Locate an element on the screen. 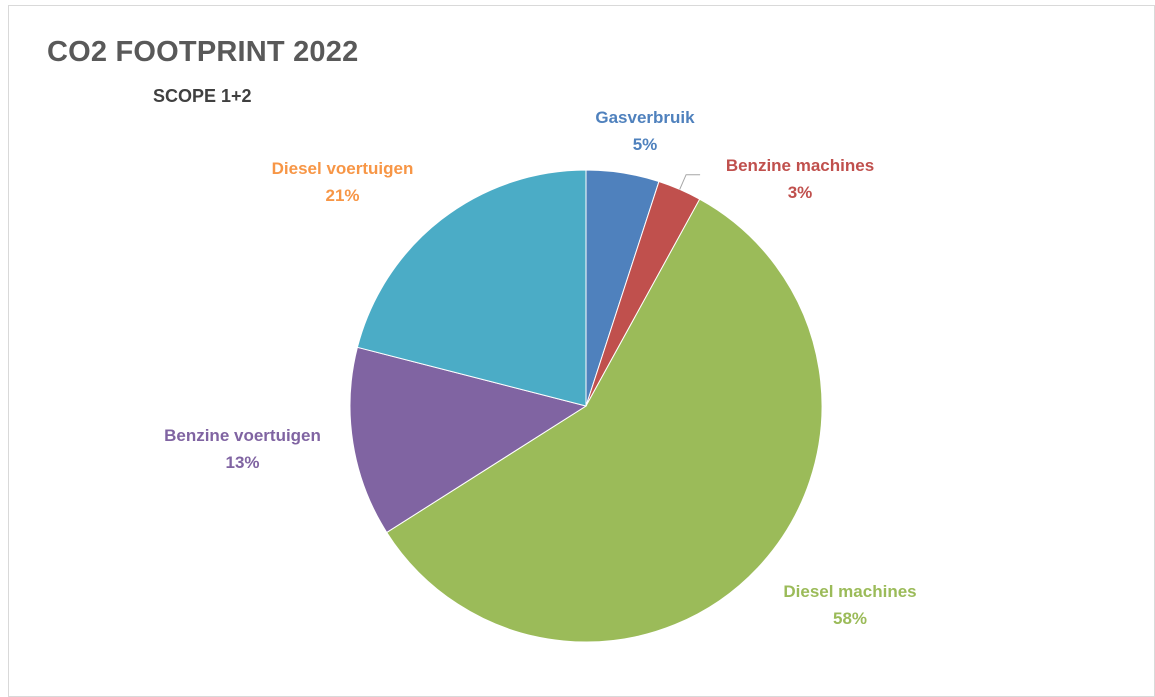  data-label-percent: 5% is located at coordinates (645, 144).